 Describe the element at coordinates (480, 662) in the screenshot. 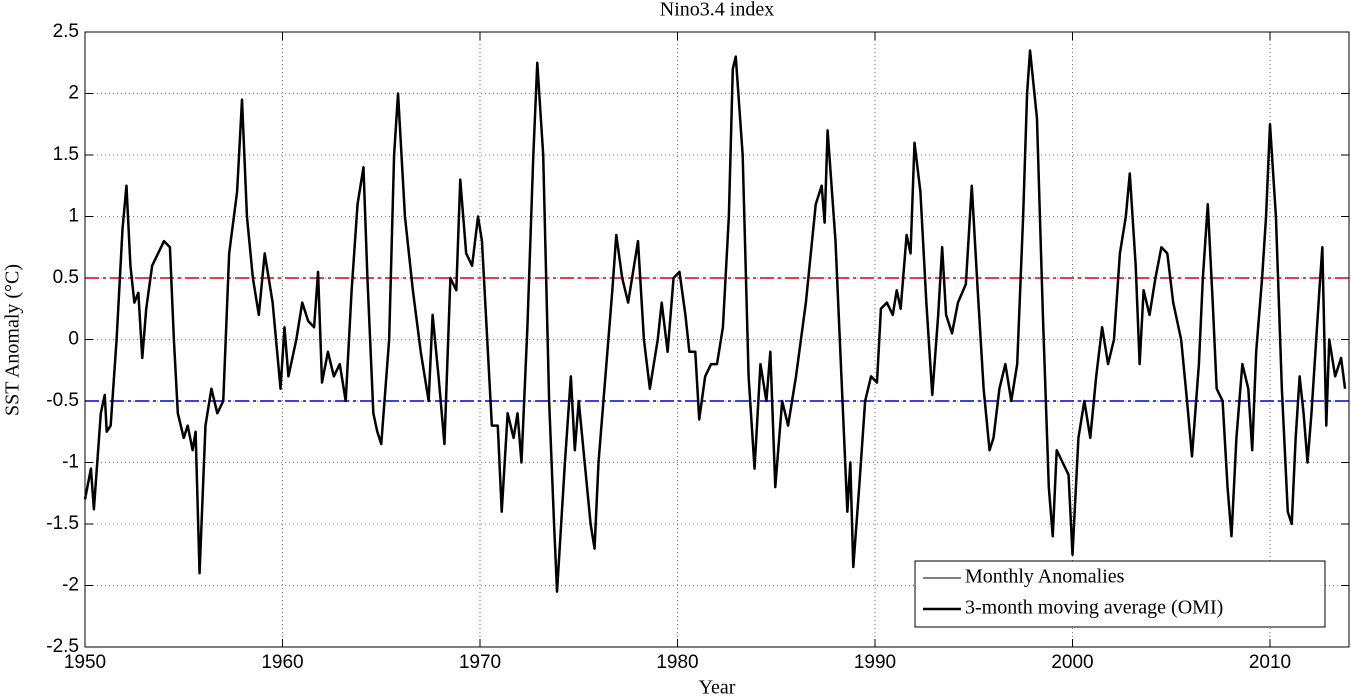

I see `x-tick-label: 1970` at that location.